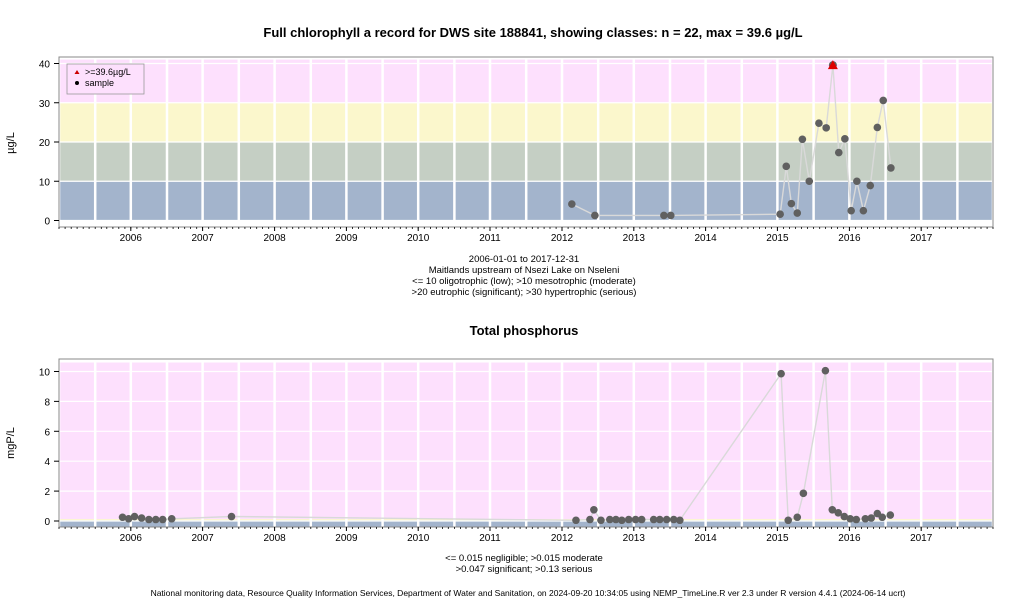 The width and height of the screenshot is (1024, 600). Describe the element at coordinates (832, 65) in the screenshot. I see `max-marker` at that location.